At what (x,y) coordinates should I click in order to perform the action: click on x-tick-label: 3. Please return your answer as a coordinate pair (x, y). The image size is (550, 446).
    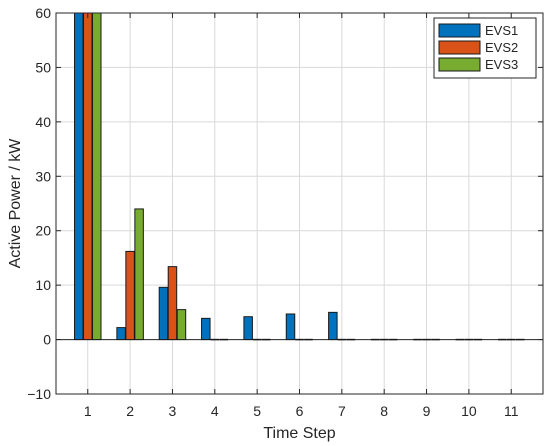
    Looking at the image, I should click on (173, 411).